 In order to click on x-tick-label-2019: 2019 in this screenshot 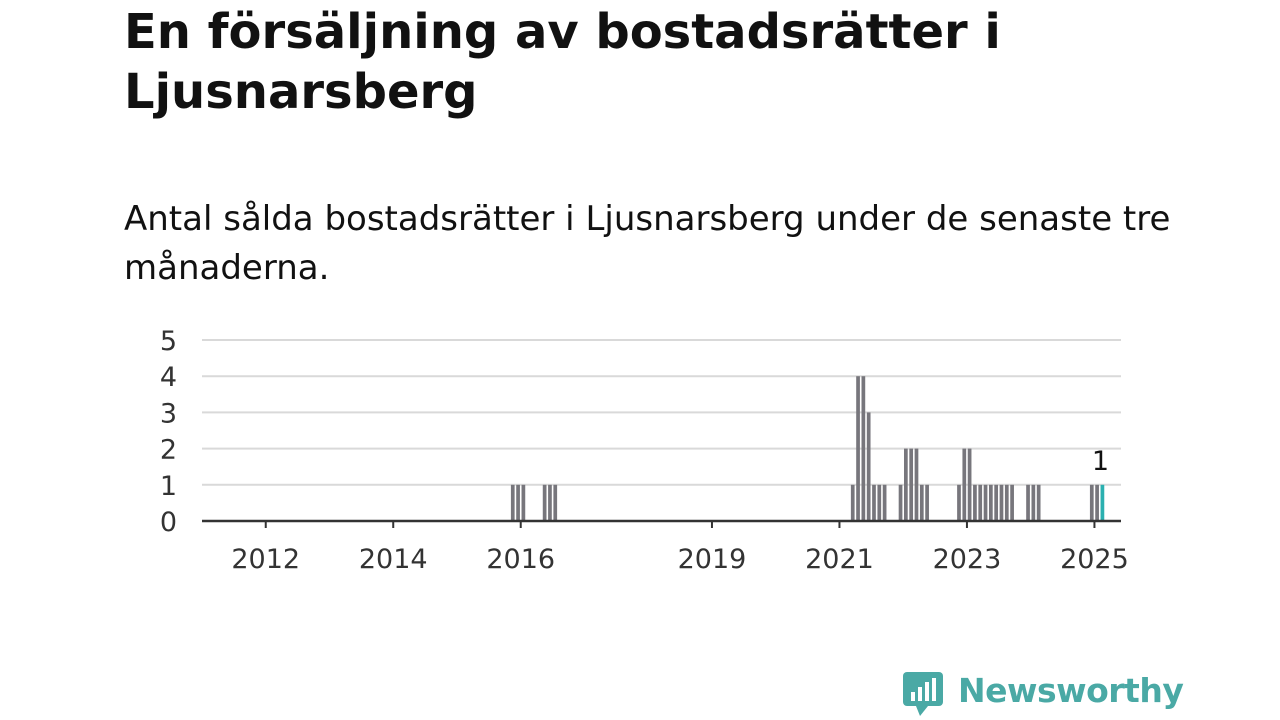, I will do `click(712, 559)`.